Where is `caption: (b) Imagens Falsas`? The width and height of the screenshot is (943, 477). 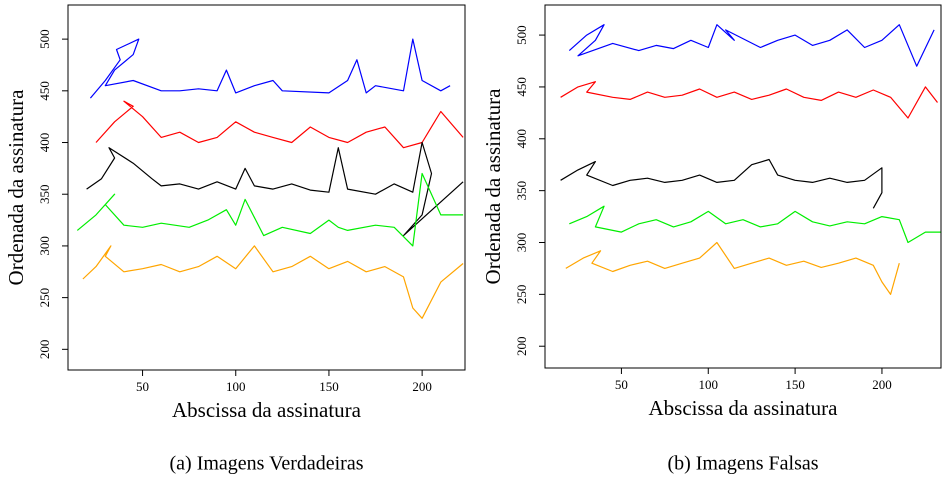 caption: (b) Imagens Falsas is located at coordinates (742, 464).